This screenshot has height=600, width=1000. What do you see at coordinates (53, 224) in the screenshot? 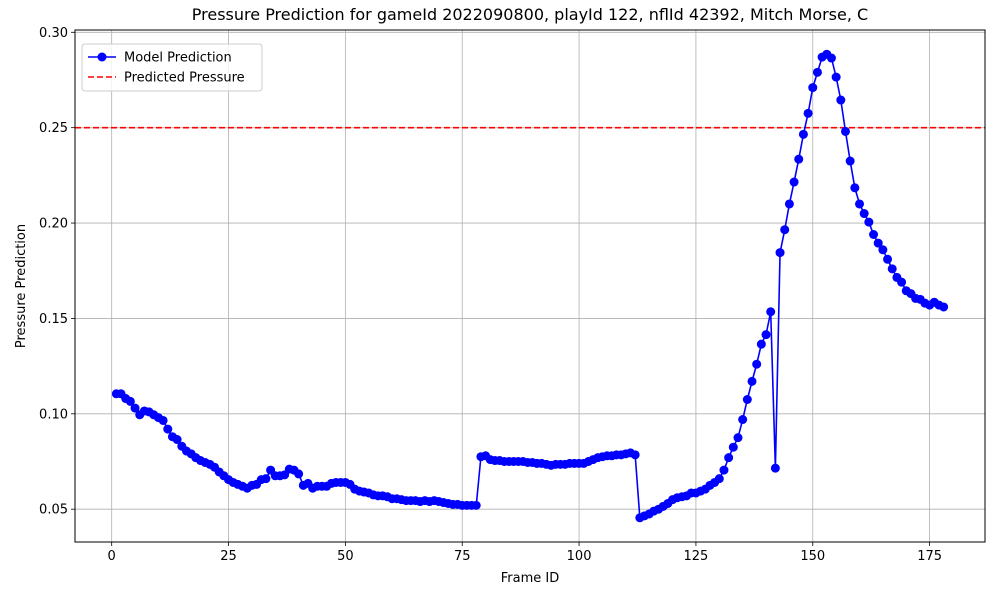
I see `y-tick-label: 0.20` at bounding box center [53, 224].